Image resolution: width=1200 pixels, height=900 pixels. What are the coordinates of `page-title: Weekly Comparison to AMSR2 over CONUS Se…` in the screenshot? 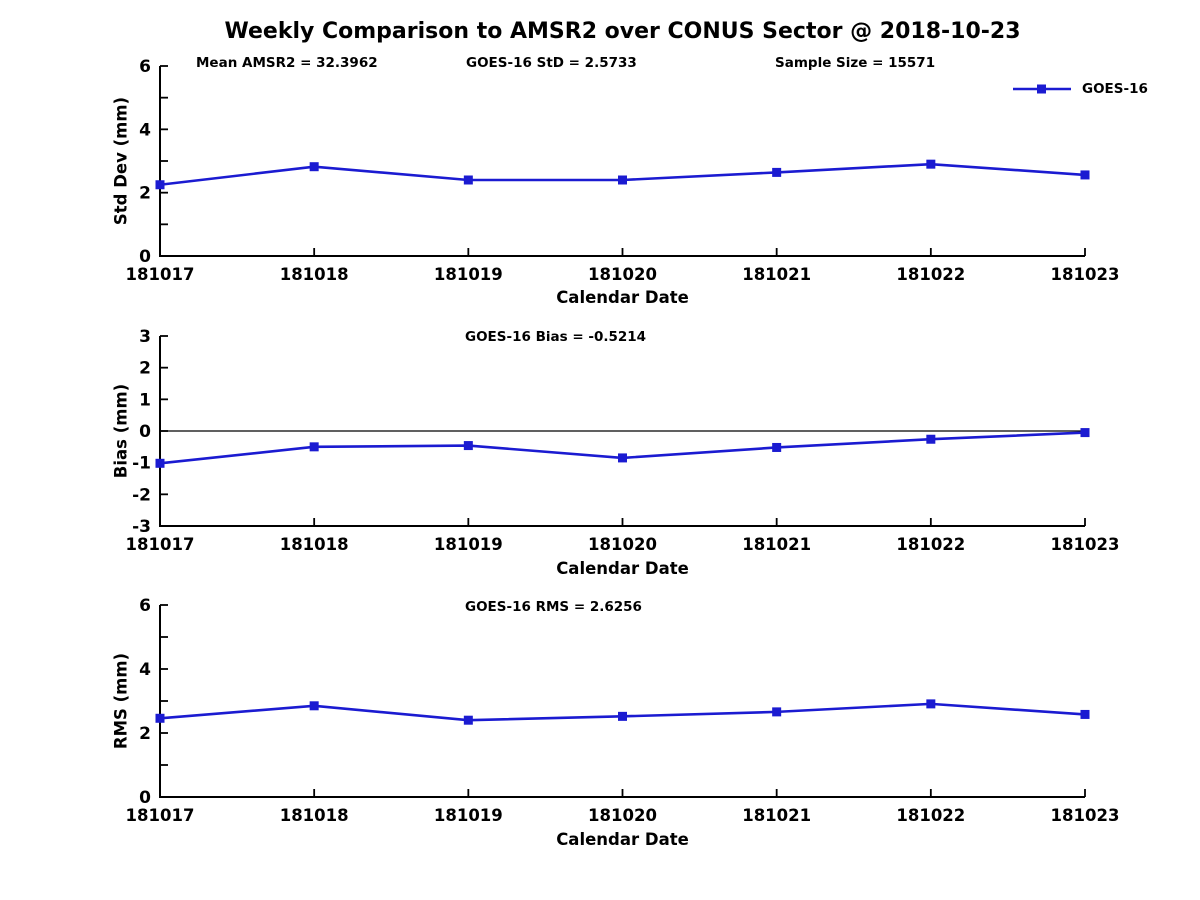 It's located at (622, 31).